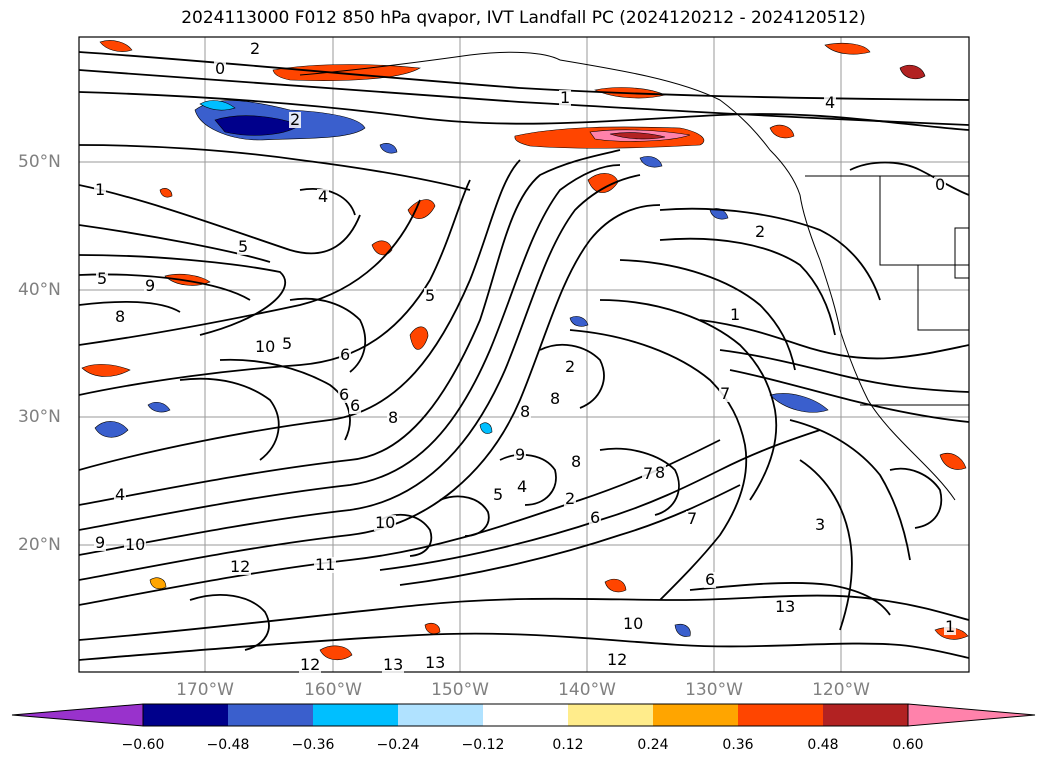 The height and width of the screenshot is (765, 1047). Describe the element at coordinates (568, 745) in the screenshot. I see `colorbar-tick-label: 0.12` at that location.